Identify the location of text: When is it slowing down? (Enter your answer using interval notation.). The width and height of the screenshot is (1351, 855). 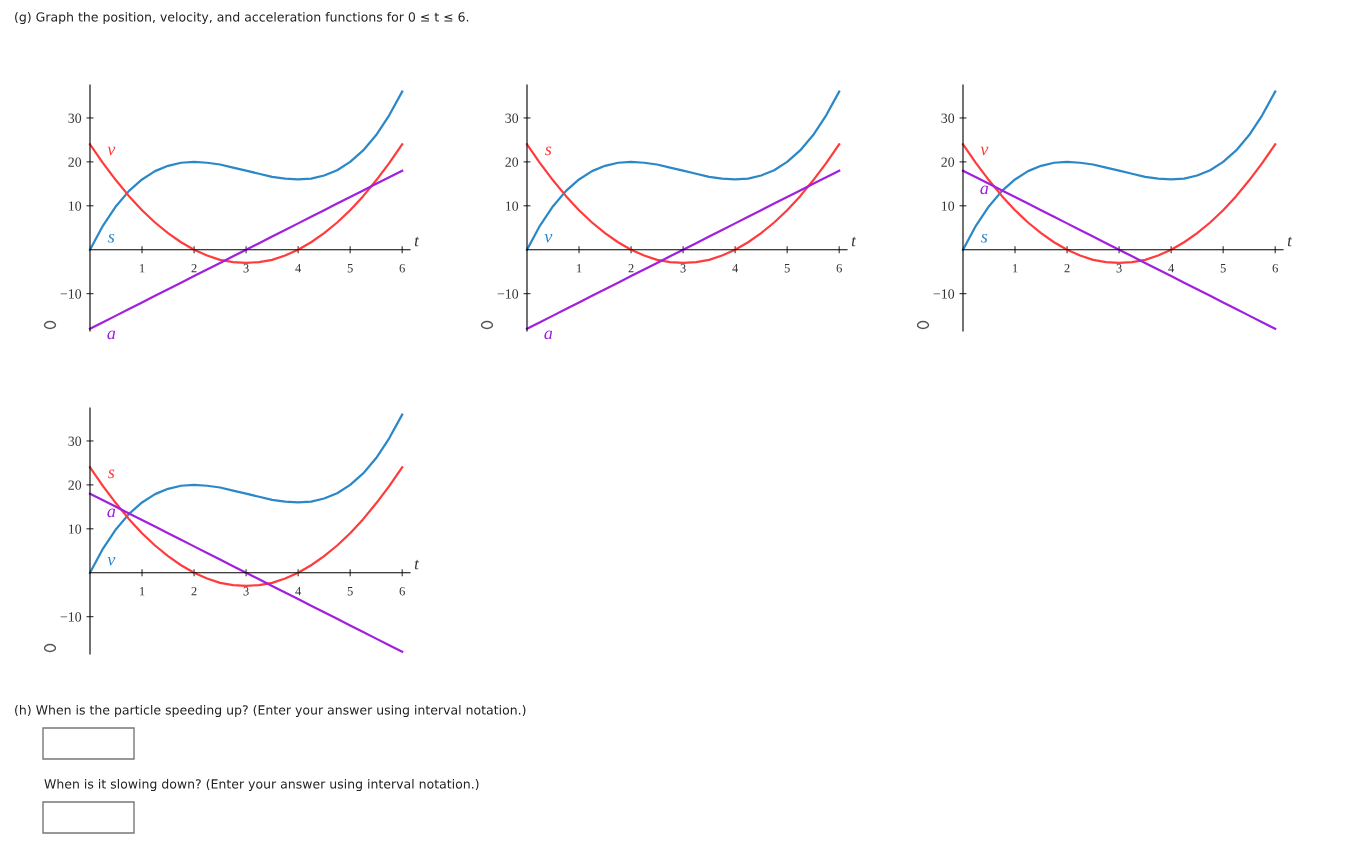
(261, 785).